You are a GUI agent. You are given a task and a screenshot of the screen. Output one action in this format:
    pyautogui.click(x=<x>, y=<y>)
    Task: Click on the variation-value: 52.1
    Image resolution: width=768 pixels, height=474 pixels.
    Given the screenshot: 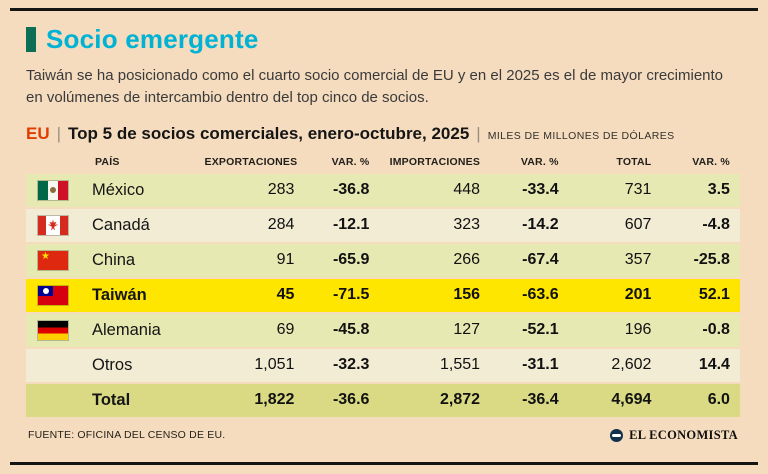 What is the action you would take?
    pyautogui.click(x=714, y=294)
    